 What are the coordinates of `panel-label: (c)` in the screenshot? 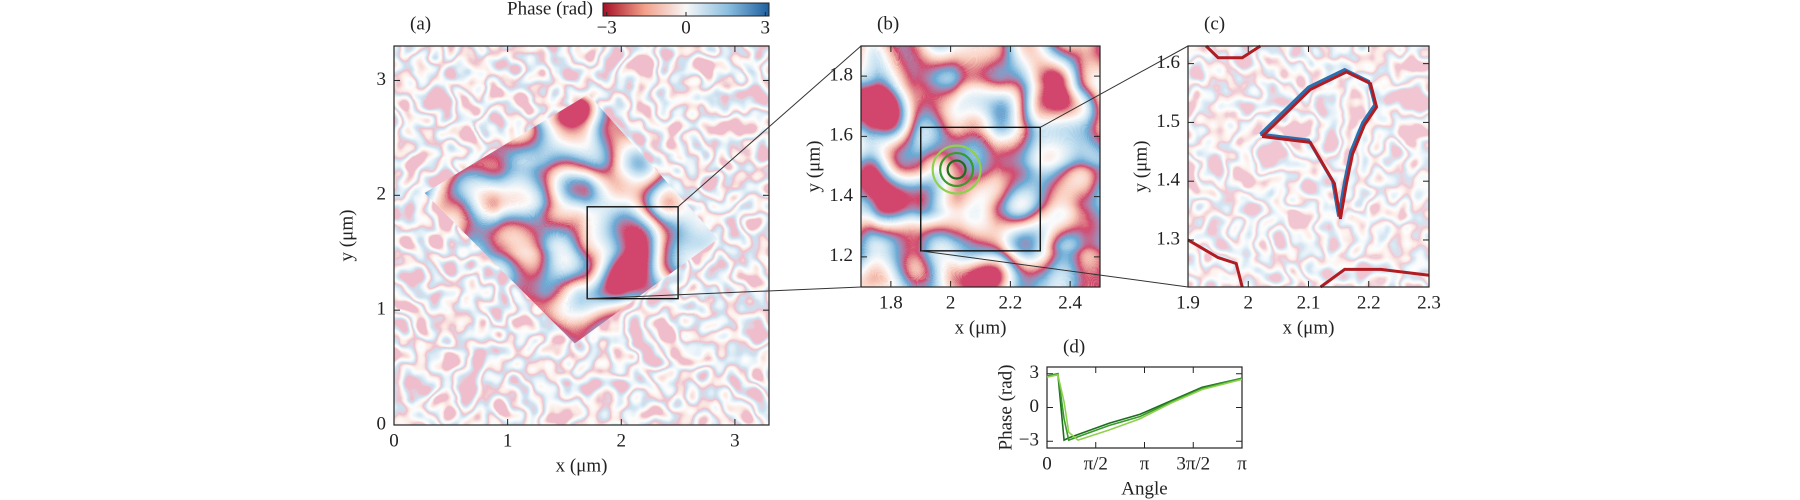 It's located at (1214, 23).